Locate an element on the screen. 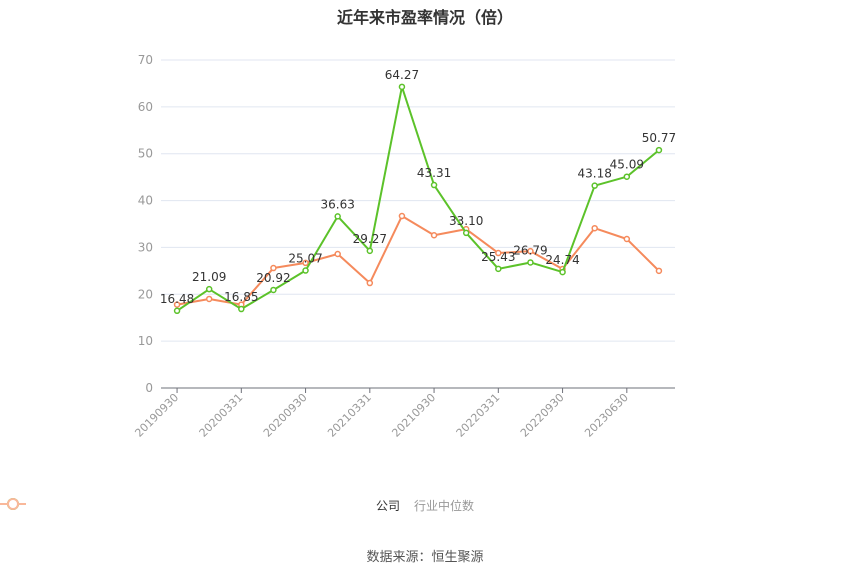 The width and height of the screenshot is (850, 575). data-label: 25.43 is located at coordinates (498, 257).